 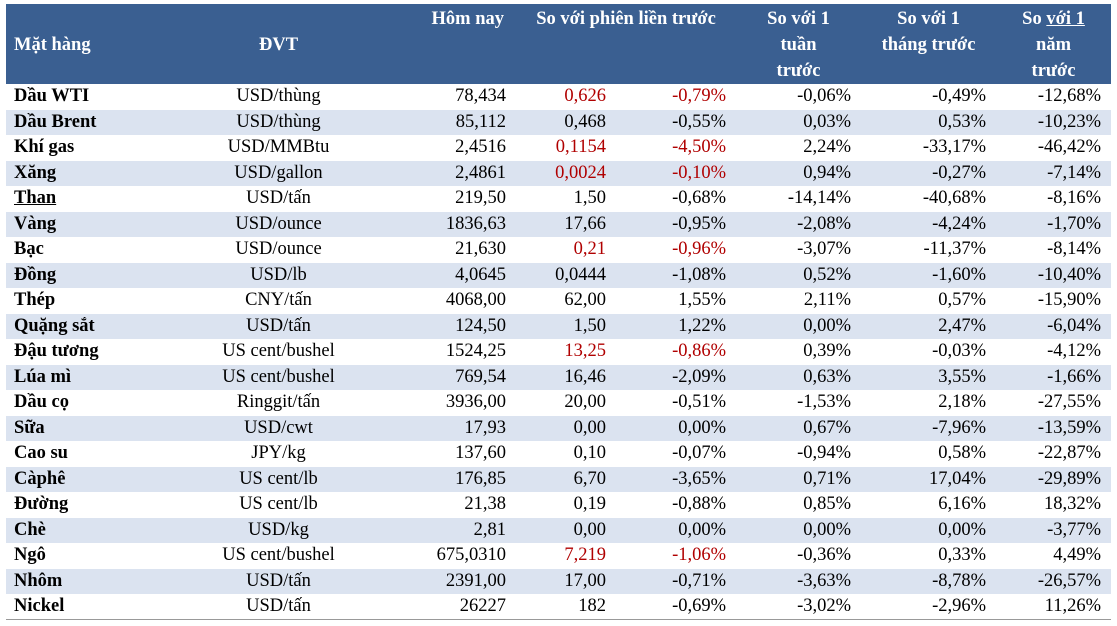 What do you see at coordinates (799, 454) in the screenshot?
I see `week-change-pct: -0,94%` at bounding box center [799, 454].